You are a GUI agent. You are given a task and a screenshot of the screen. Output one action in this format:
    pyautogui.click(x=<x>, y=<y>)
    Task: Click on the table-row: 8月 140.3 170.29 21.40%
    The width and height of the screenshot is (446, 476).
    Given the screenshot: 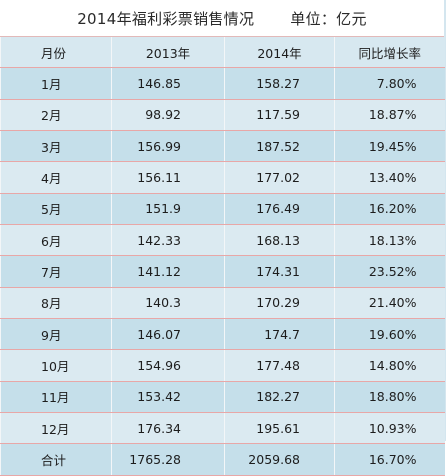 What is the action you would take?
    pyautogui.click(x=222, y=303)
    